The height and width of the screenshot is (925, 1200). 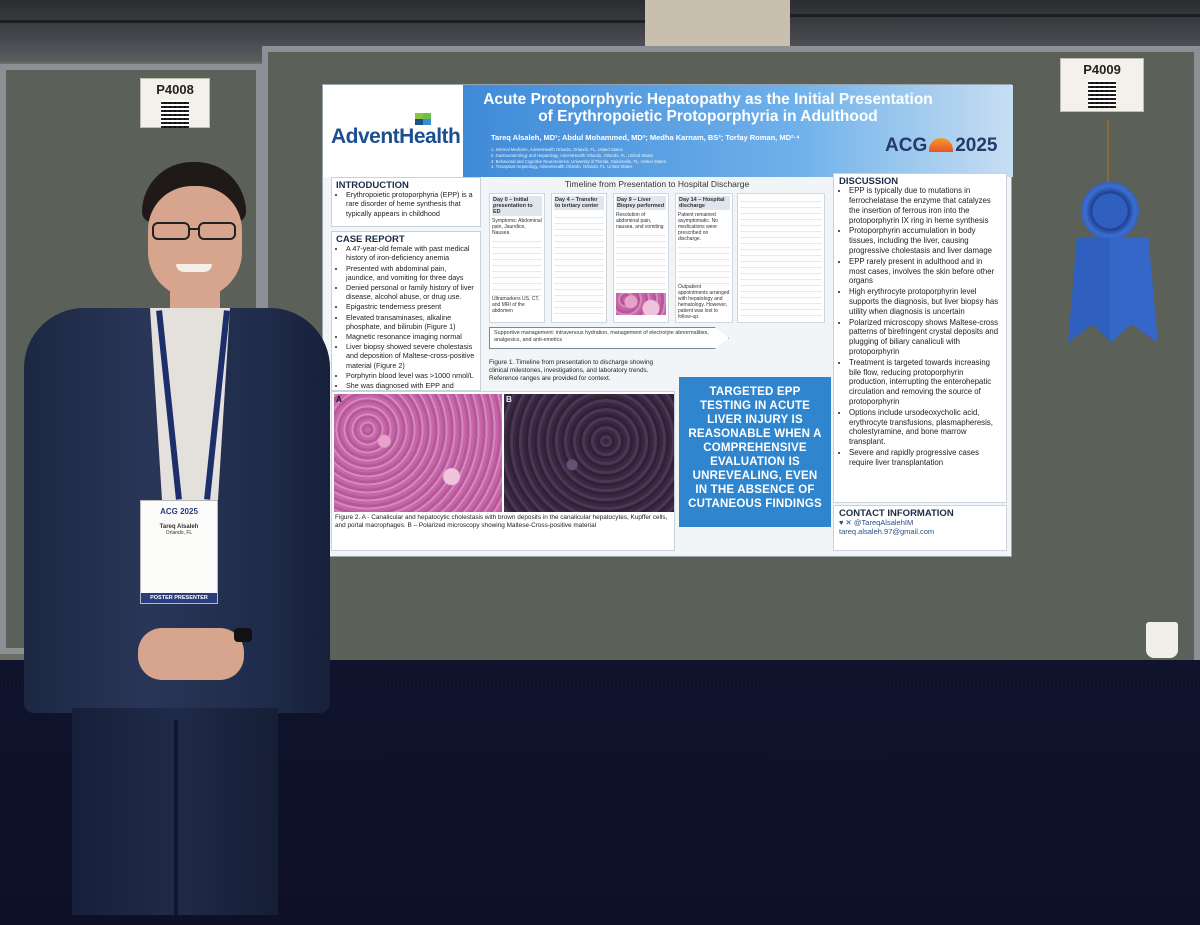 What do you see at coordinates (781, 258) in the screenshot?
I see `reference-ranges-table` at bounding box center [781, 258].